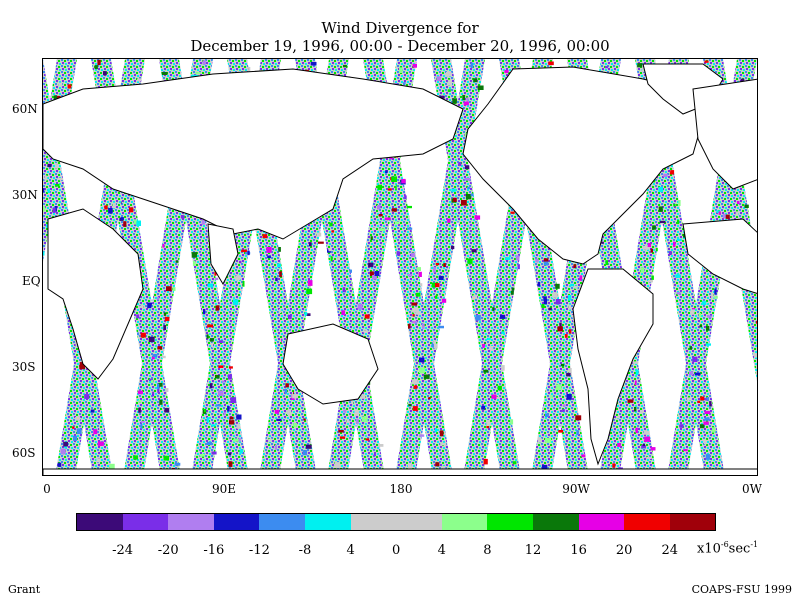  I want to click on lon-label-0w: 0W, so click(752, 489).